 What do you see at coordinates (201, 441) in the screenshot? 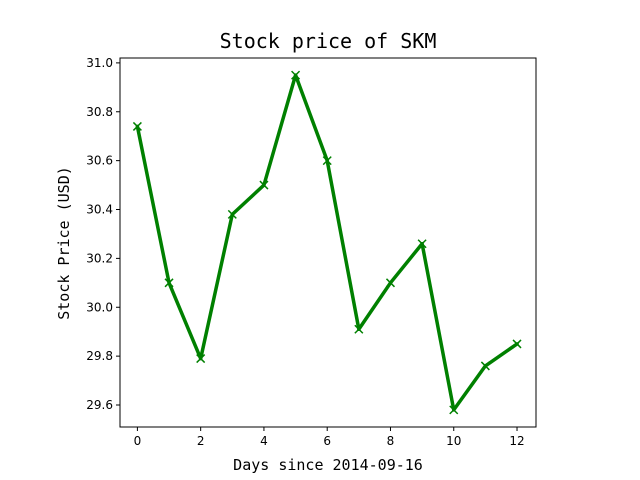
I see `x-tick-label: 2` at bounding box center [201, 441].